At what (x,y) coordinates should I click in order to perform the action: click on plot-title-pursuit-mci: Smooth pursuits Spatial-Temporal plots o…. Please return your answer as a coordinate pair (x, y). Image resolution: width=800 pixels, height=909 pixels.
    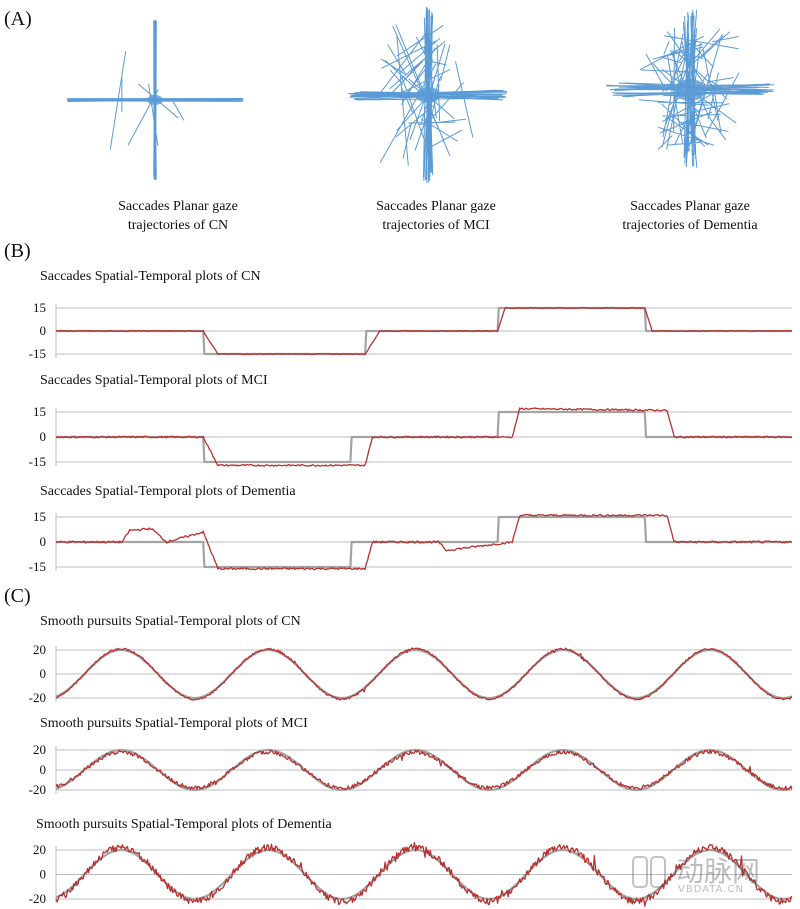
    Looking at the image, I should click on (174, 723).